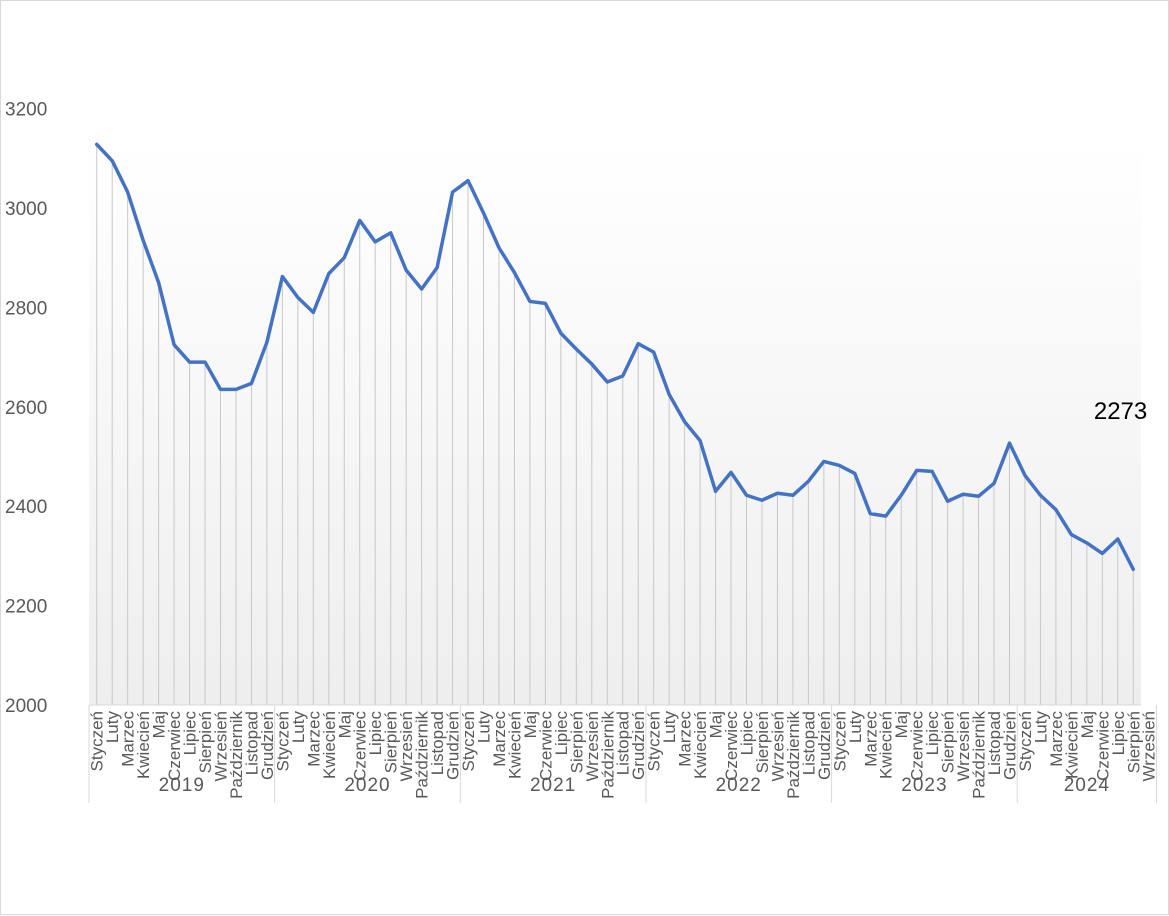 The height and width of the screenshot is (916, 1169). What do you see at coordinates (1087, 785) in the screenshot?
I see `year-label: 2024` at bounding box center [1087, 785].